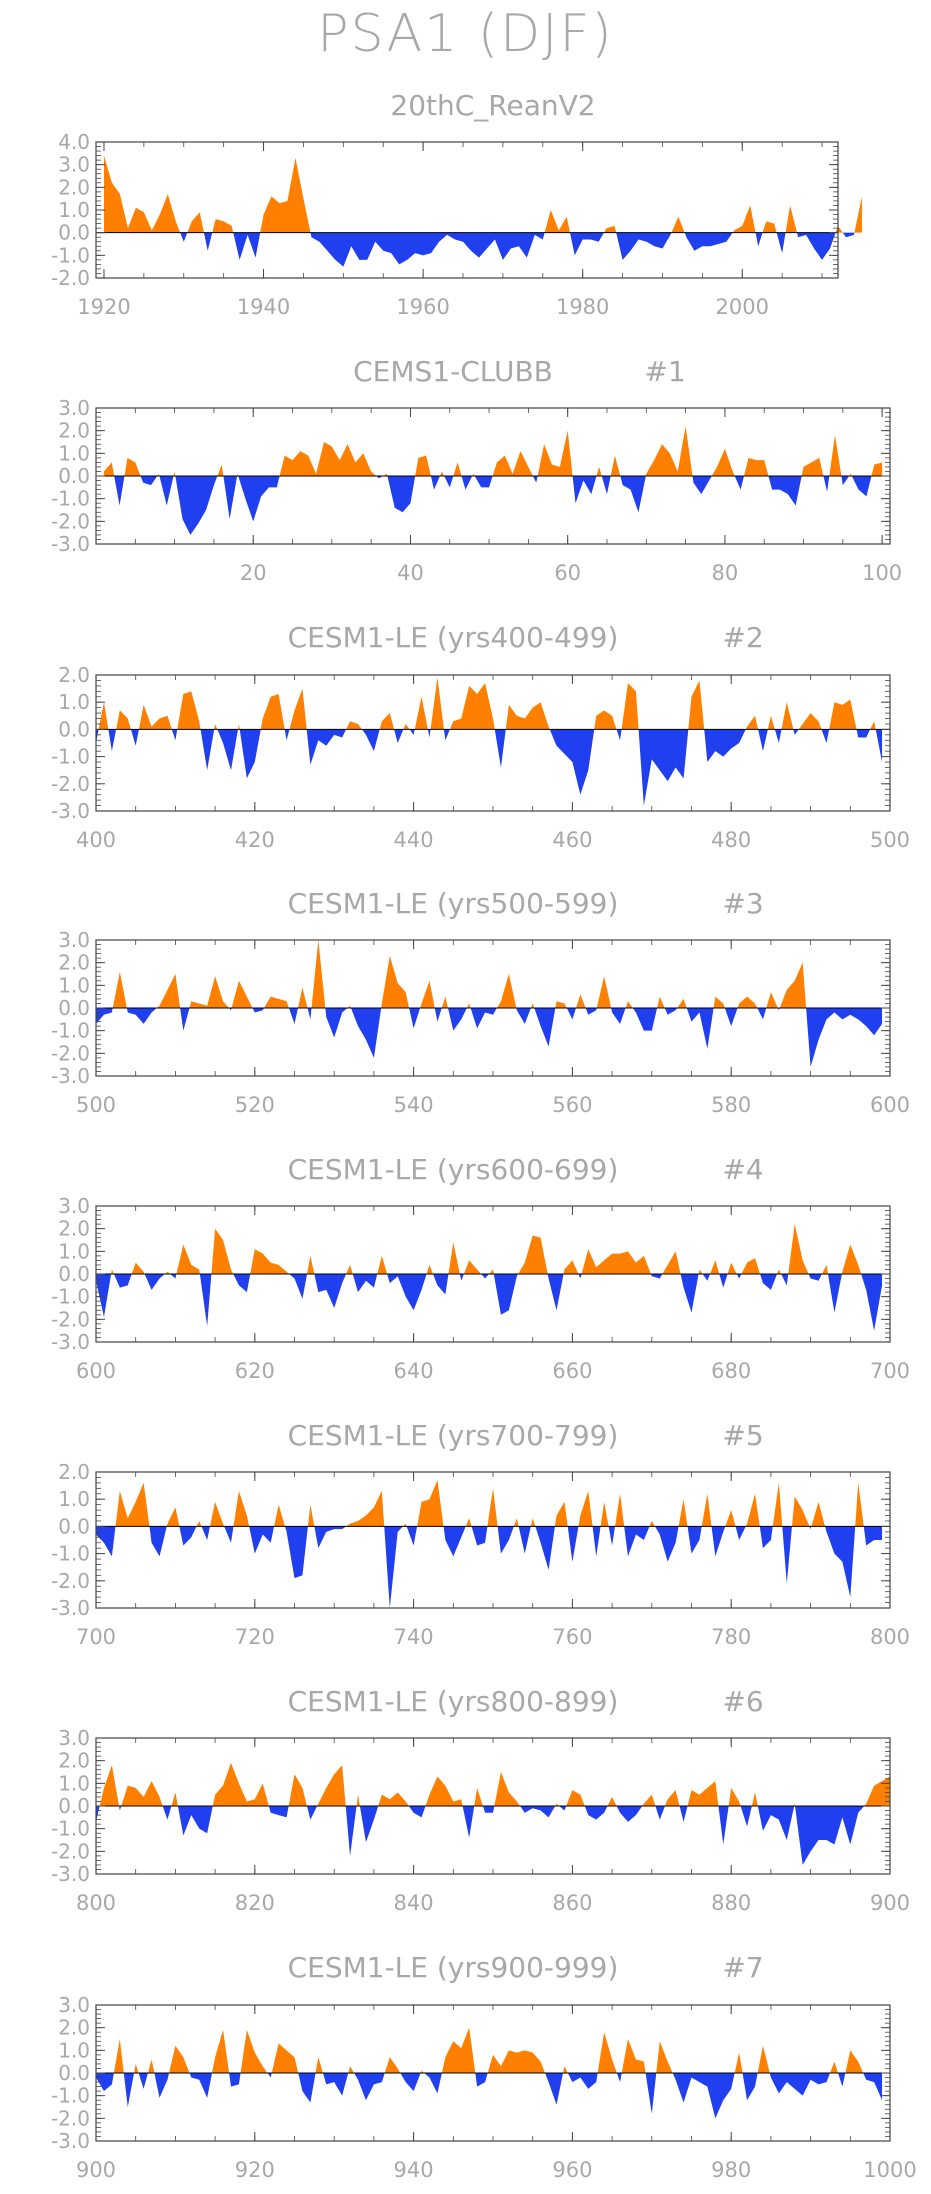 The image size is (931, 2194). Describe the element at coordinates (255, 1903) in the screenshot. I see `x-tick-label: 820` at that location.